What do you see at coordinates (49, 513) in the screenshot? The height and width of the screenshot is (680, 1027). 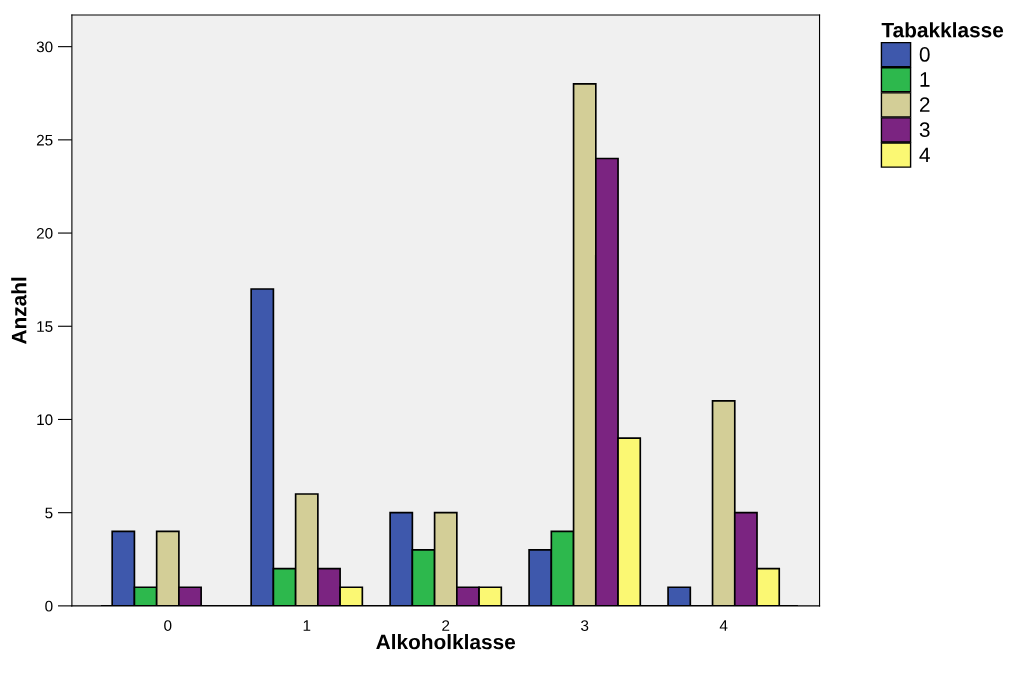 I see `y-tick-label: 5` at bounding box center [49, 513].